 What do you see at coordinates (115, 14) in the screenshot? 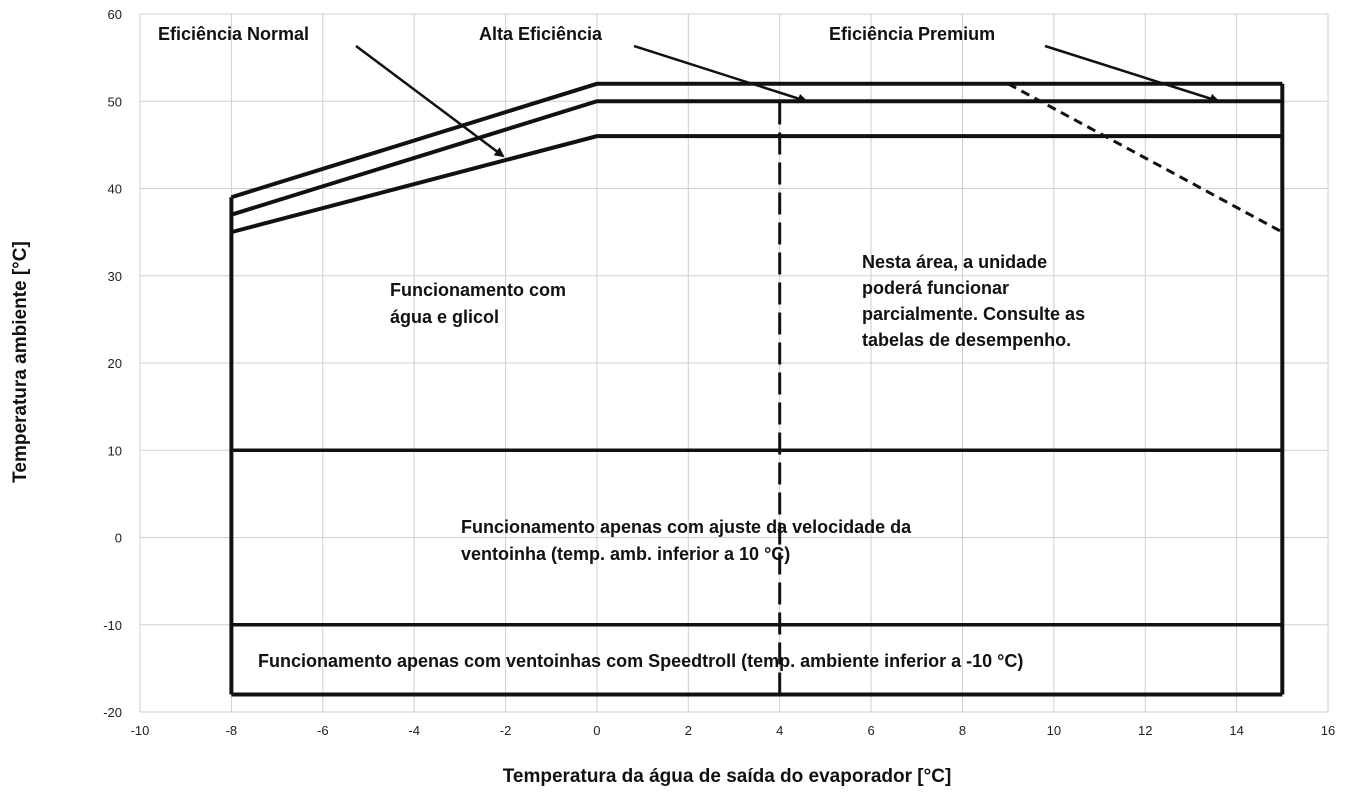
I see `y-tick-label: 60` at bounding box center [115, 14].